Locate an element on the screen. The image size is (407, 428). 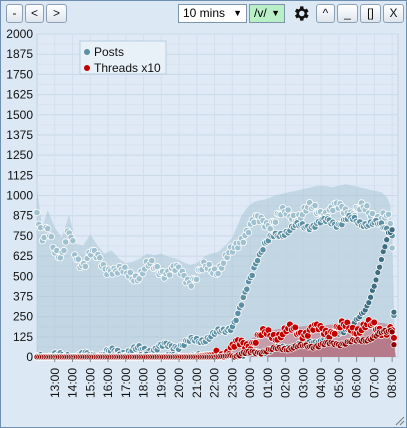
interval-value: 10 mins is located at coordinates (204, 13).